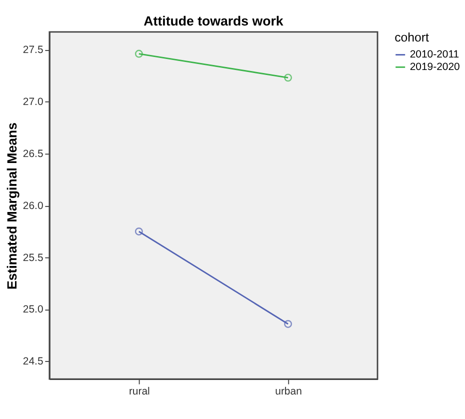 Image resolution: width=465 pixels, height=419 pixels. Describe the element at coordinates (412, 37) in the screenshot. I see `legend-title: cohort` at that location.